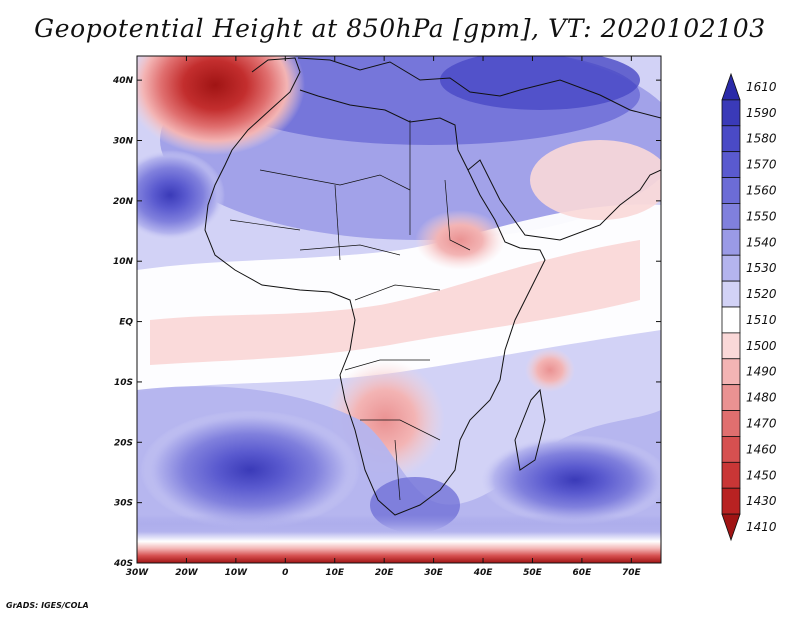 The image size is (800, 618). What do you see at coordinates (761, 372) in the screenshot?
I see `colorbar-label: 1490` at bounding box center [761, 372].